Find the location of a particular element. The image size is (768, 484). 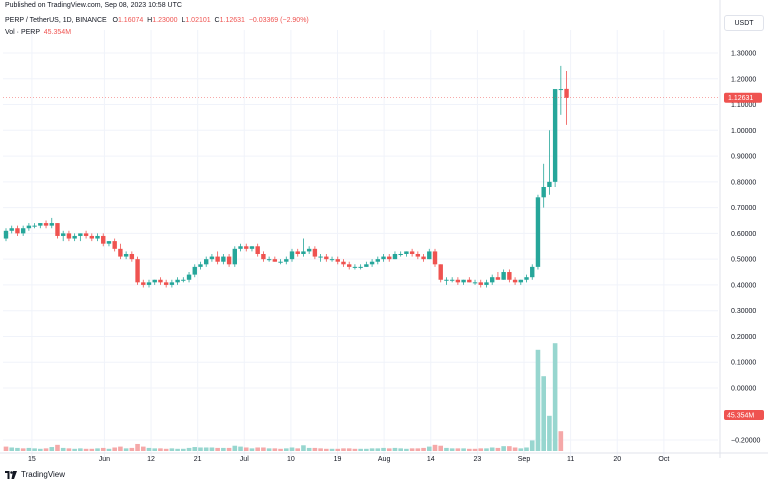

volume-label: 45.354M is located at coordinates (740, 416).